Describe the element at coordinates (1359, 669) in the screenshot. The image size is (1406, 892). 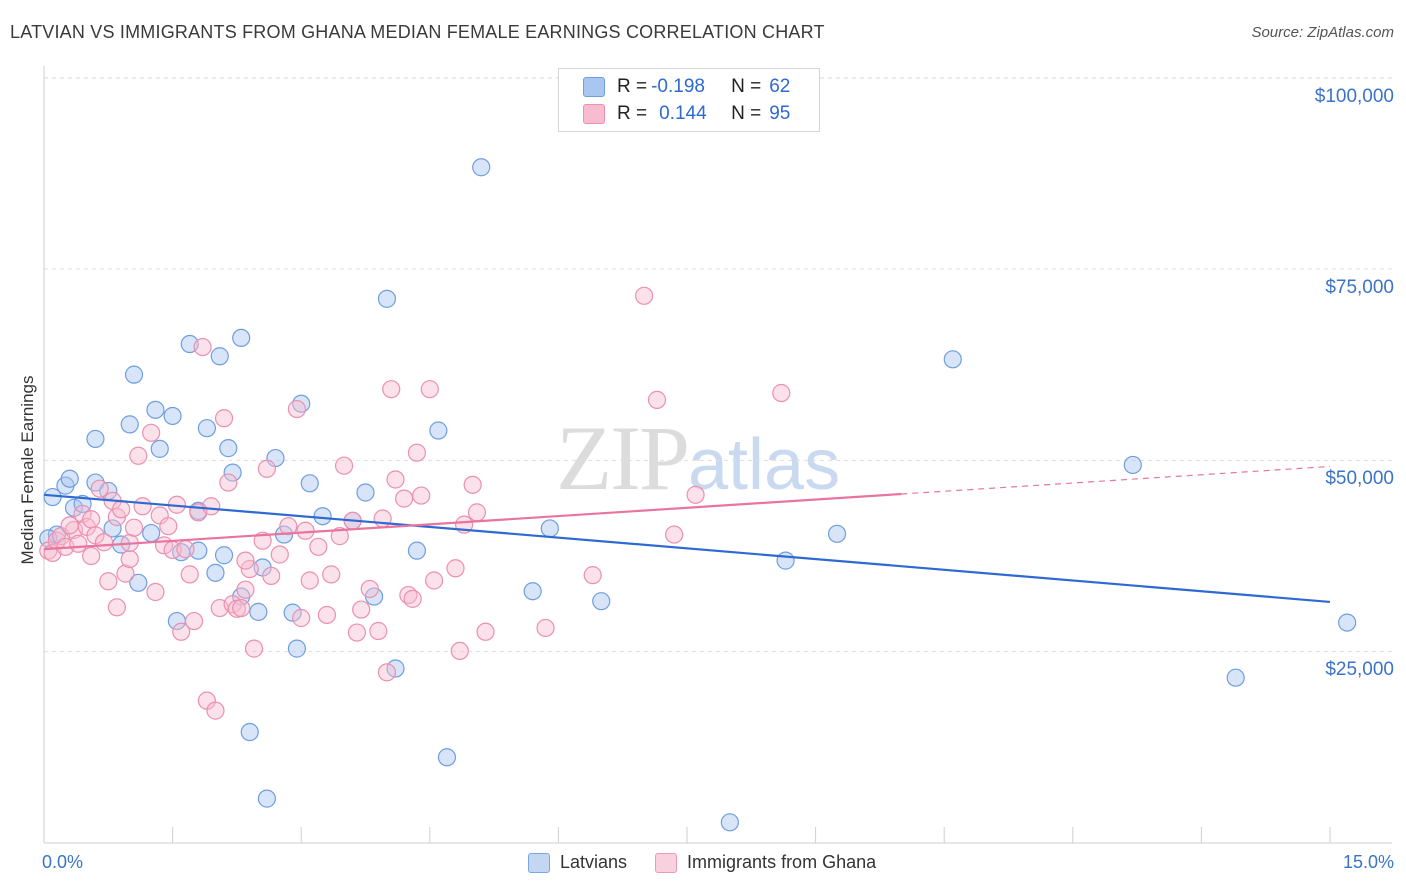
I see `y-tick-label-25000: $25,000` at that location.